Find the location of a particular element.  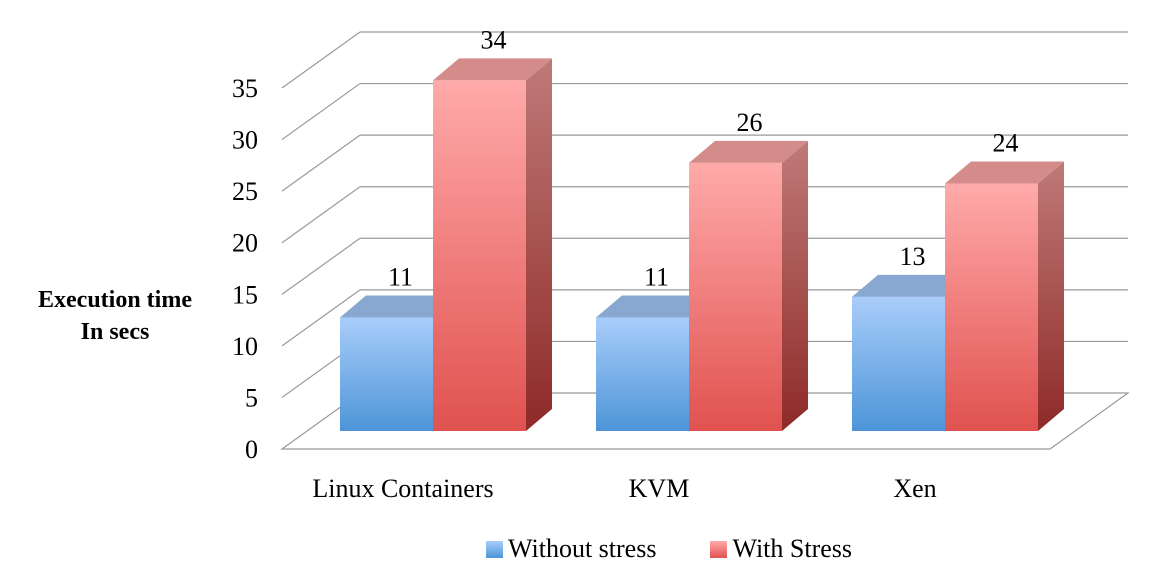

legend-item-with-stress: With Stress is located at coordinates (781, 549).